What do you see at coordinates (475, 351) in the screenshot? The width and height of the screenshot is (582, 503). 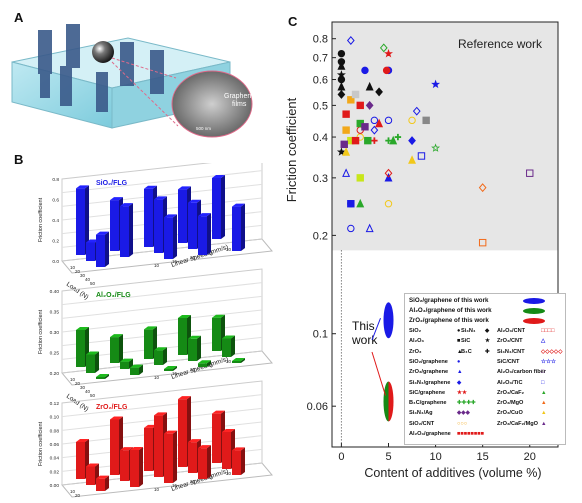 I see `legend-entry: B₄C ✚` at bounding box center [475, 351].